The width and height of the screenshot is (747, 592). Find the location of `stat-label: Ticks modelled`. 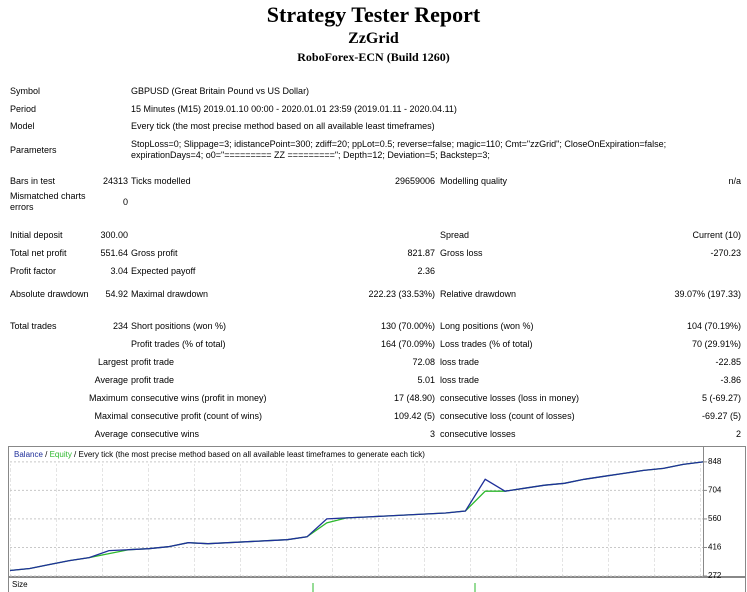

stat-label: Ticks modelled is located at coordinates (161, 180).